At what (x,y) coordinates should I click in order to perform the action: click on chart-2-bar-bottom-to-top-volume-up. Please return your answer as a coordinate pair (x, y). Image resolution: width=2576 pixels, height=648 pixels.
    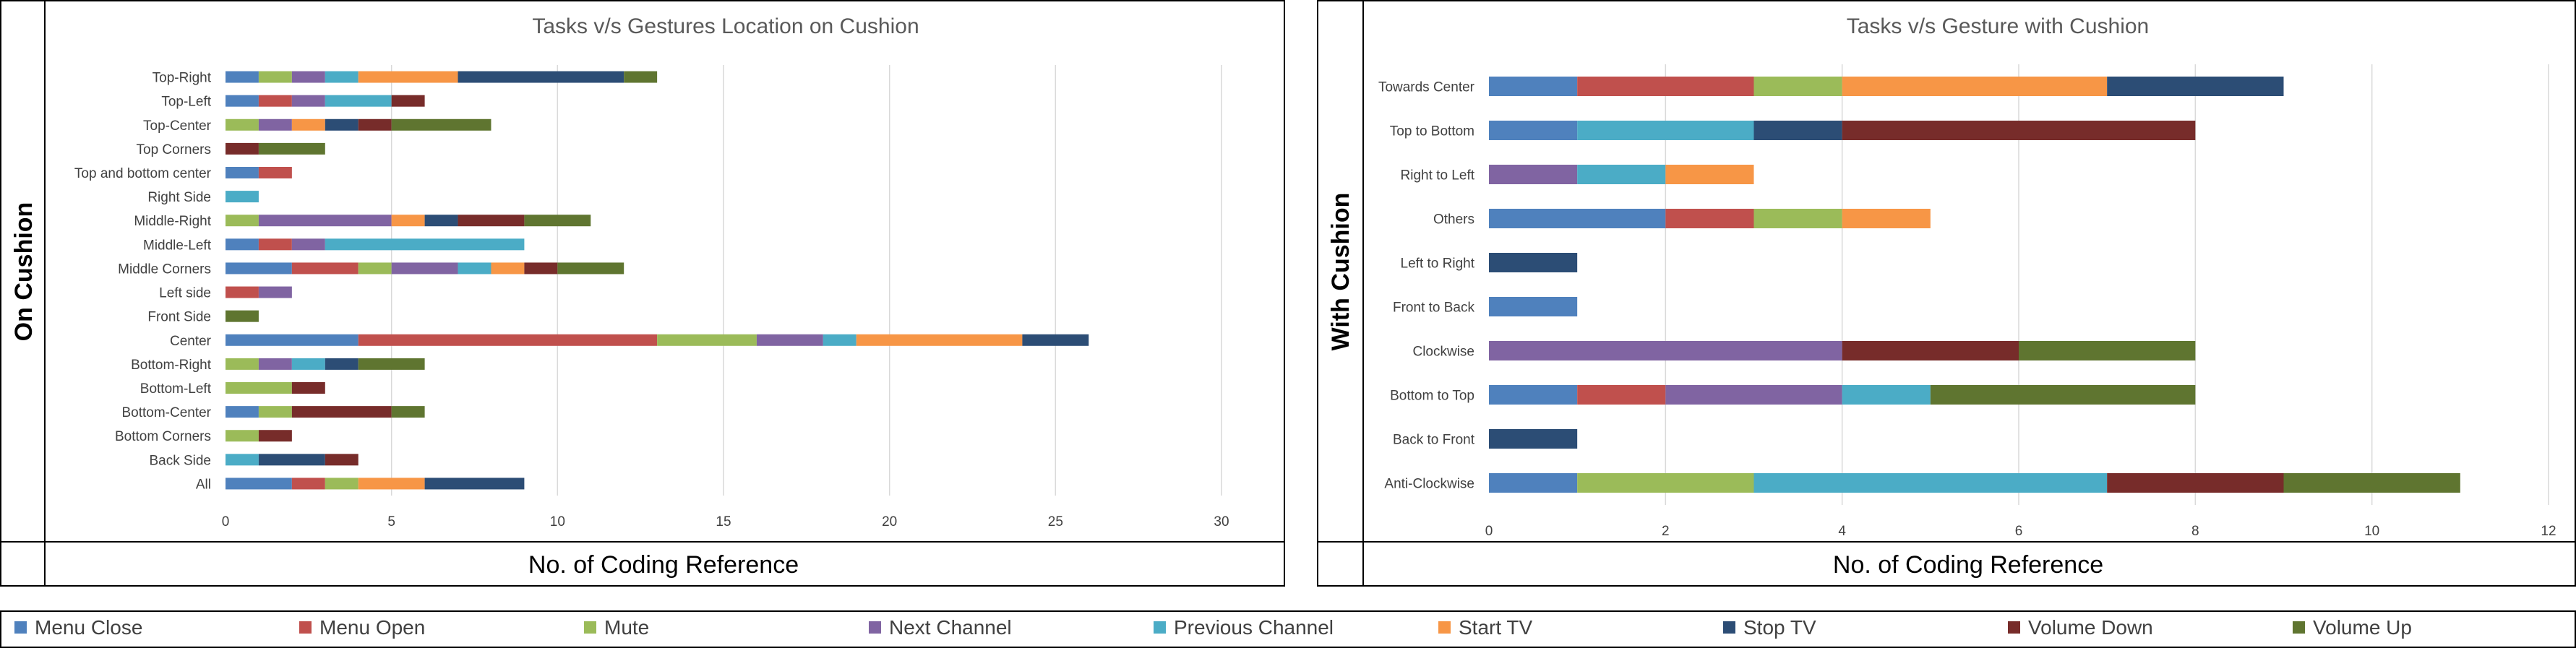
    Looking at the image, I should click on (2063, 395).